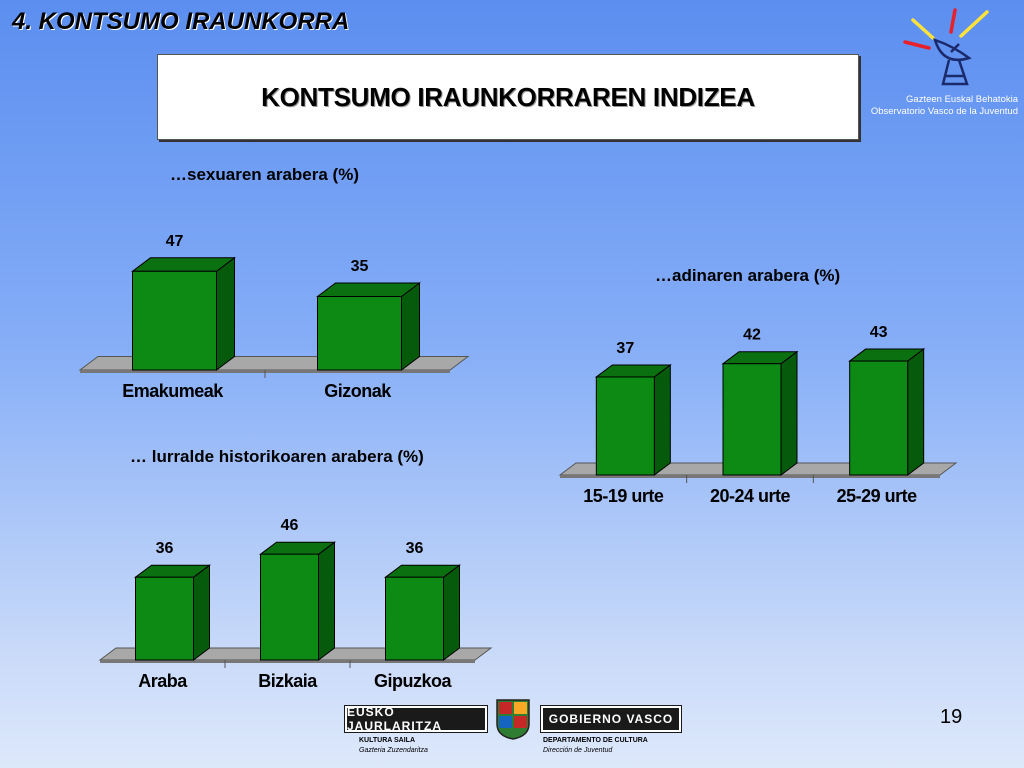 Image resolution: width=1024 pixels, height=768 pixels. Describe the element at coordinates (360, 266) in the screenshot. I see `data-label: 35` at that location.